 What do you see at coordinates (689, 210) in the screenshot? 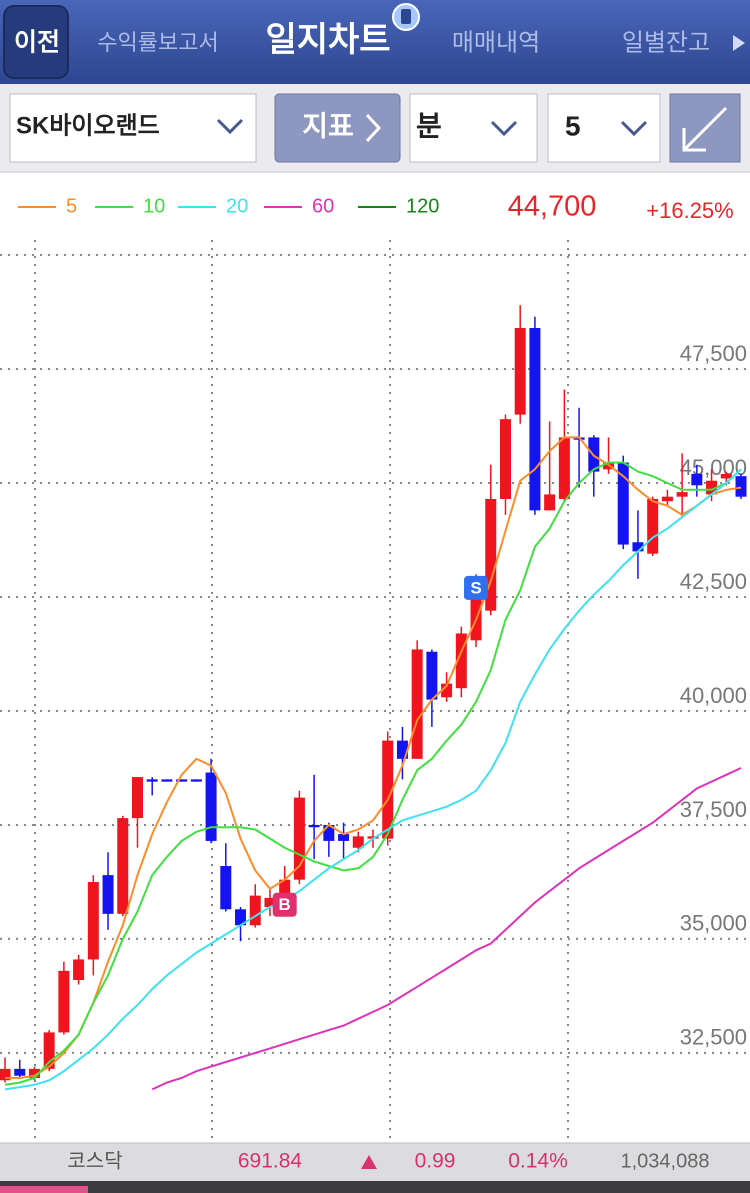
I see `price-change: +16.25%` at bounding box center [689, 210].